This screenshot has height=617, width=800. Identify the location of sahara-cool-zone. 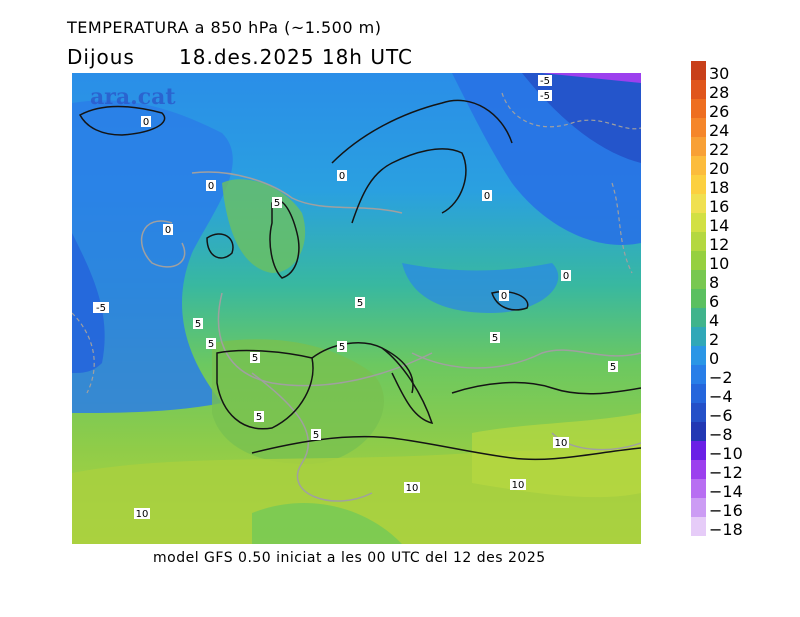
(327, 523).